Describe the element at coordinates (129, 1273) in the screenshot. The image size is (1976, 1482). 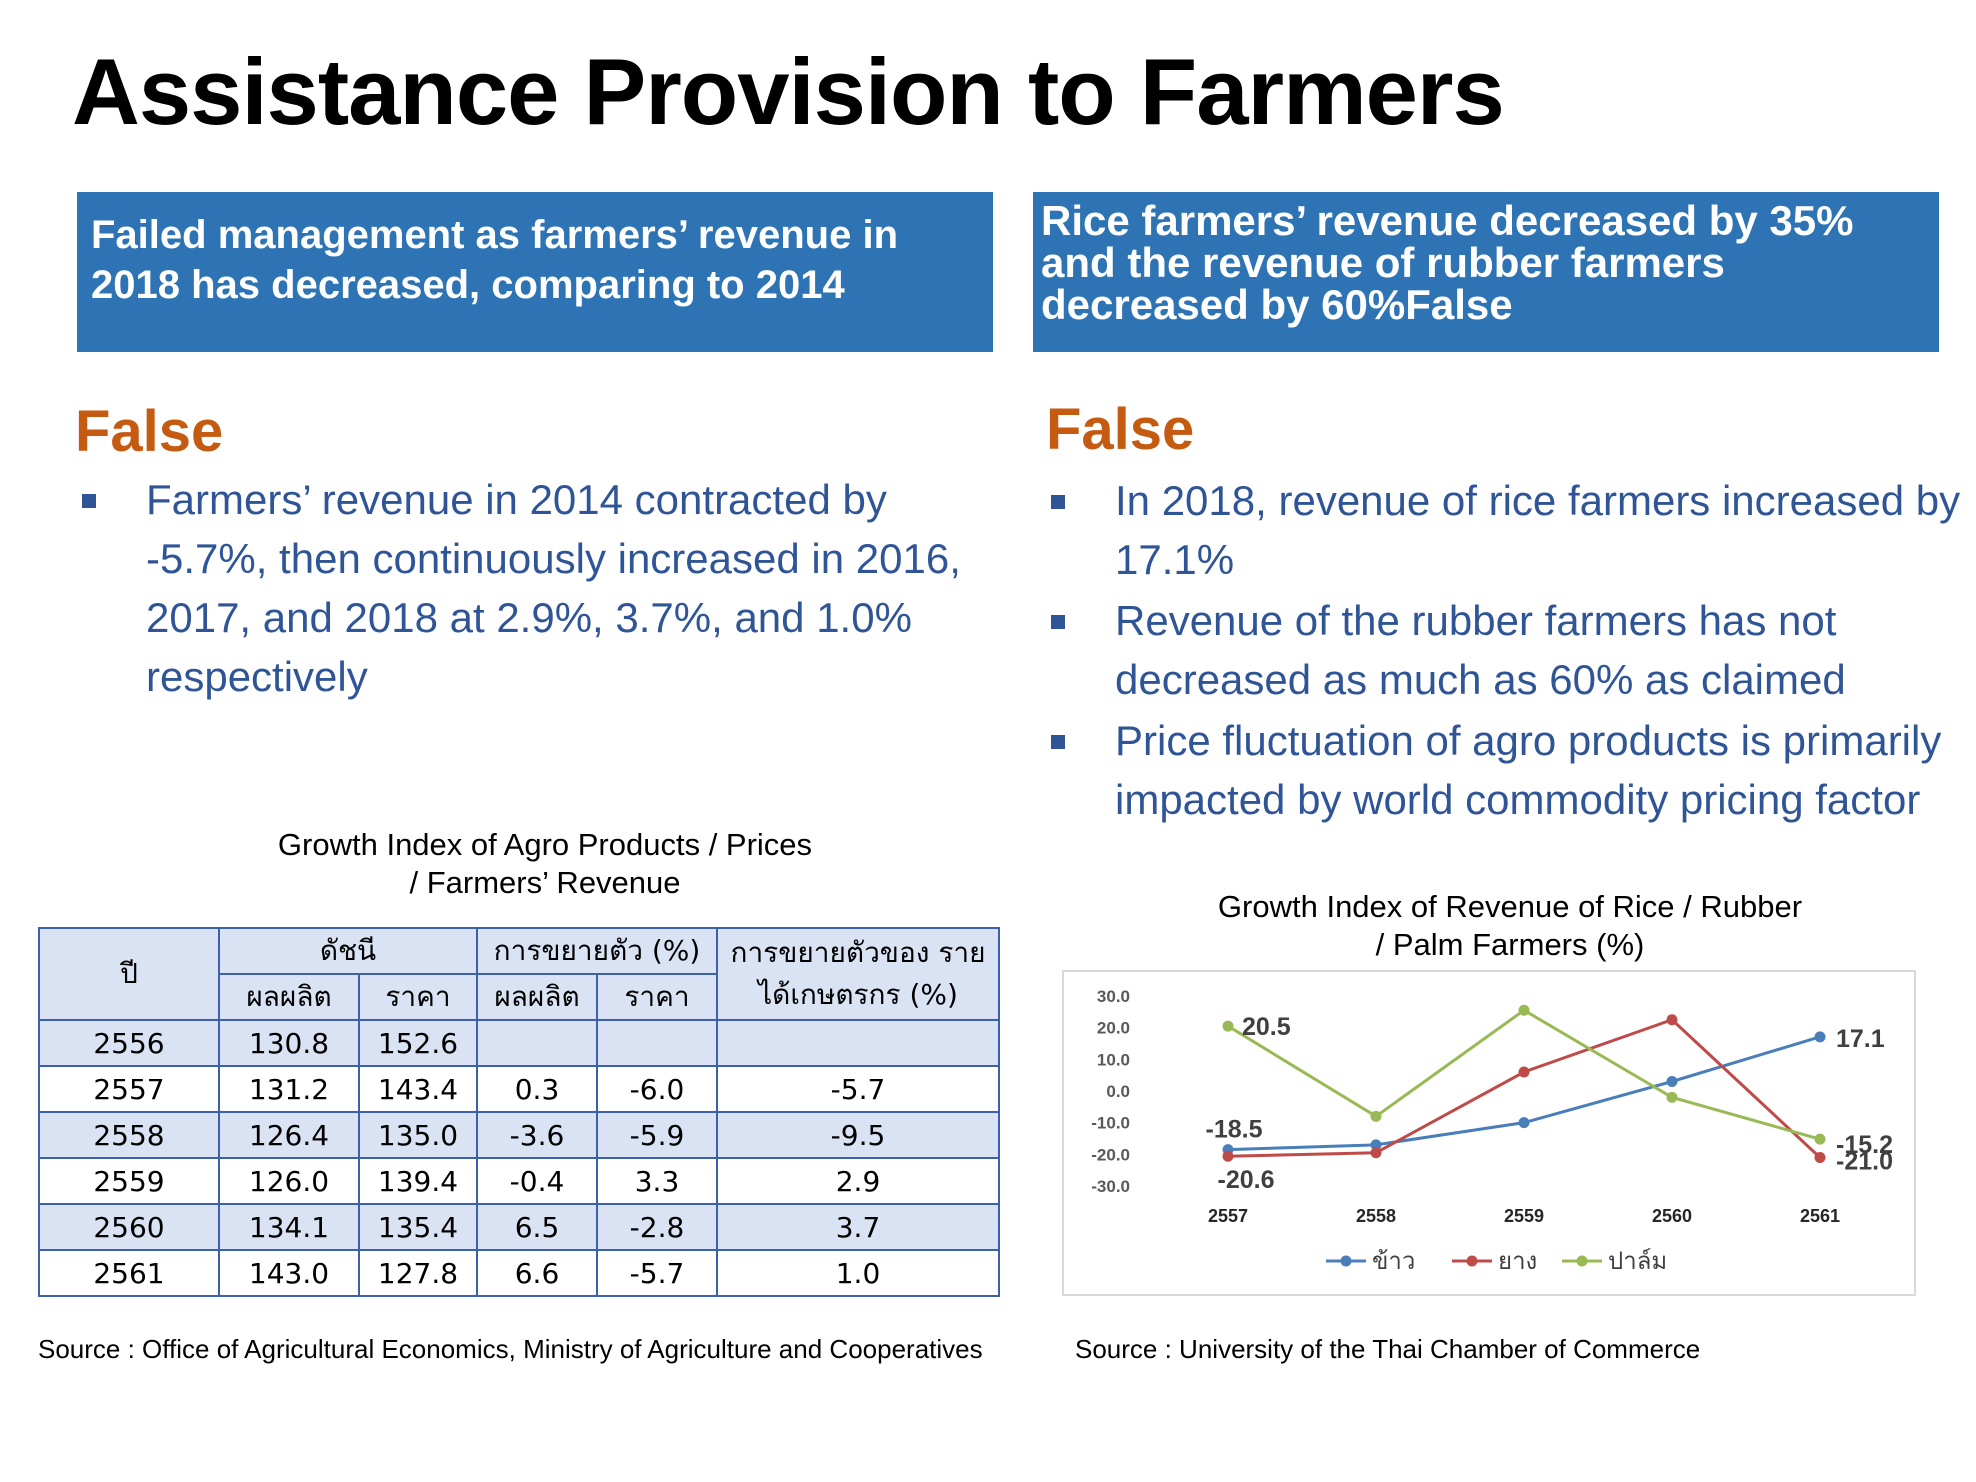
I see `table-cell: 2561` at that location.